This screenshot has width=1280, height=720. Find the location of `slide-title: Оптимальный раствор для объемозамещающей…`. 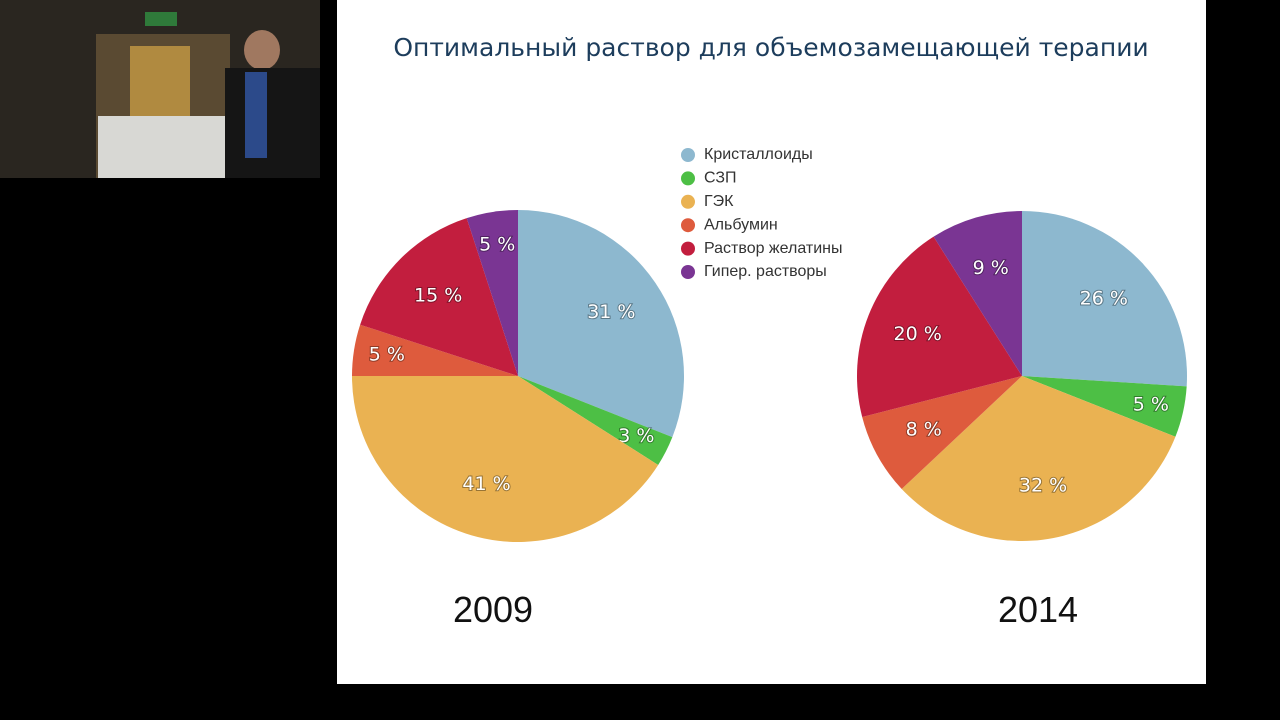

slide-title: Оптимальный раствор для объемозамещающей… is located at coordinates (770, 47).